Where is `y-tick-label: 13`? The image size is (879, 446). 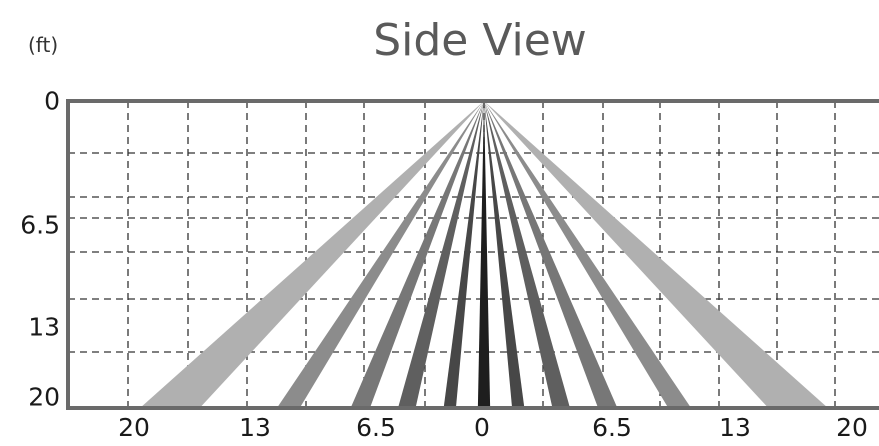
y-tick-label: 13 is located at coordinates (44, 327).